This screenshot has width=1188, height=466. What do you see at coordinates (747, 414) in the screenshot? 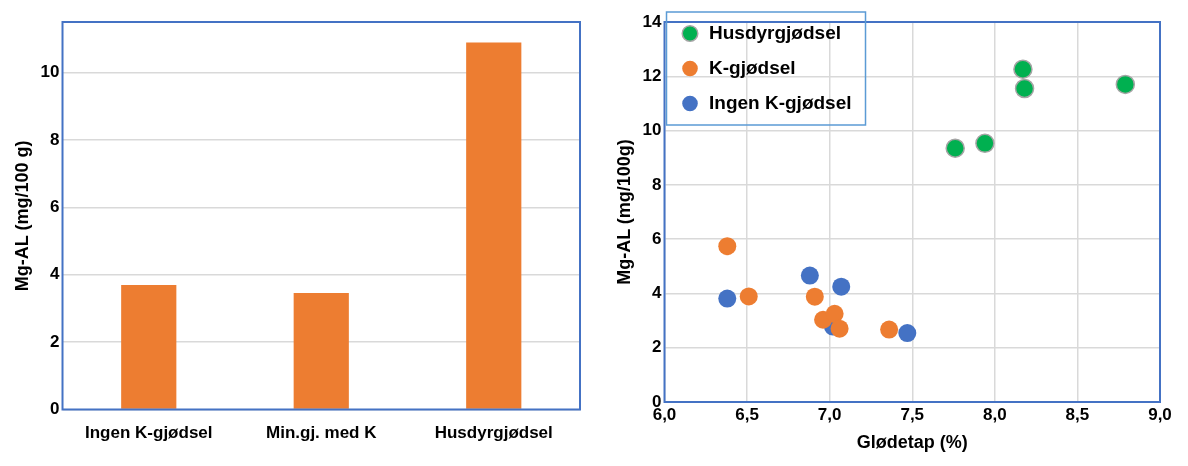
I see `x-tick-label: 6,5` at bounding box center [747, 414].